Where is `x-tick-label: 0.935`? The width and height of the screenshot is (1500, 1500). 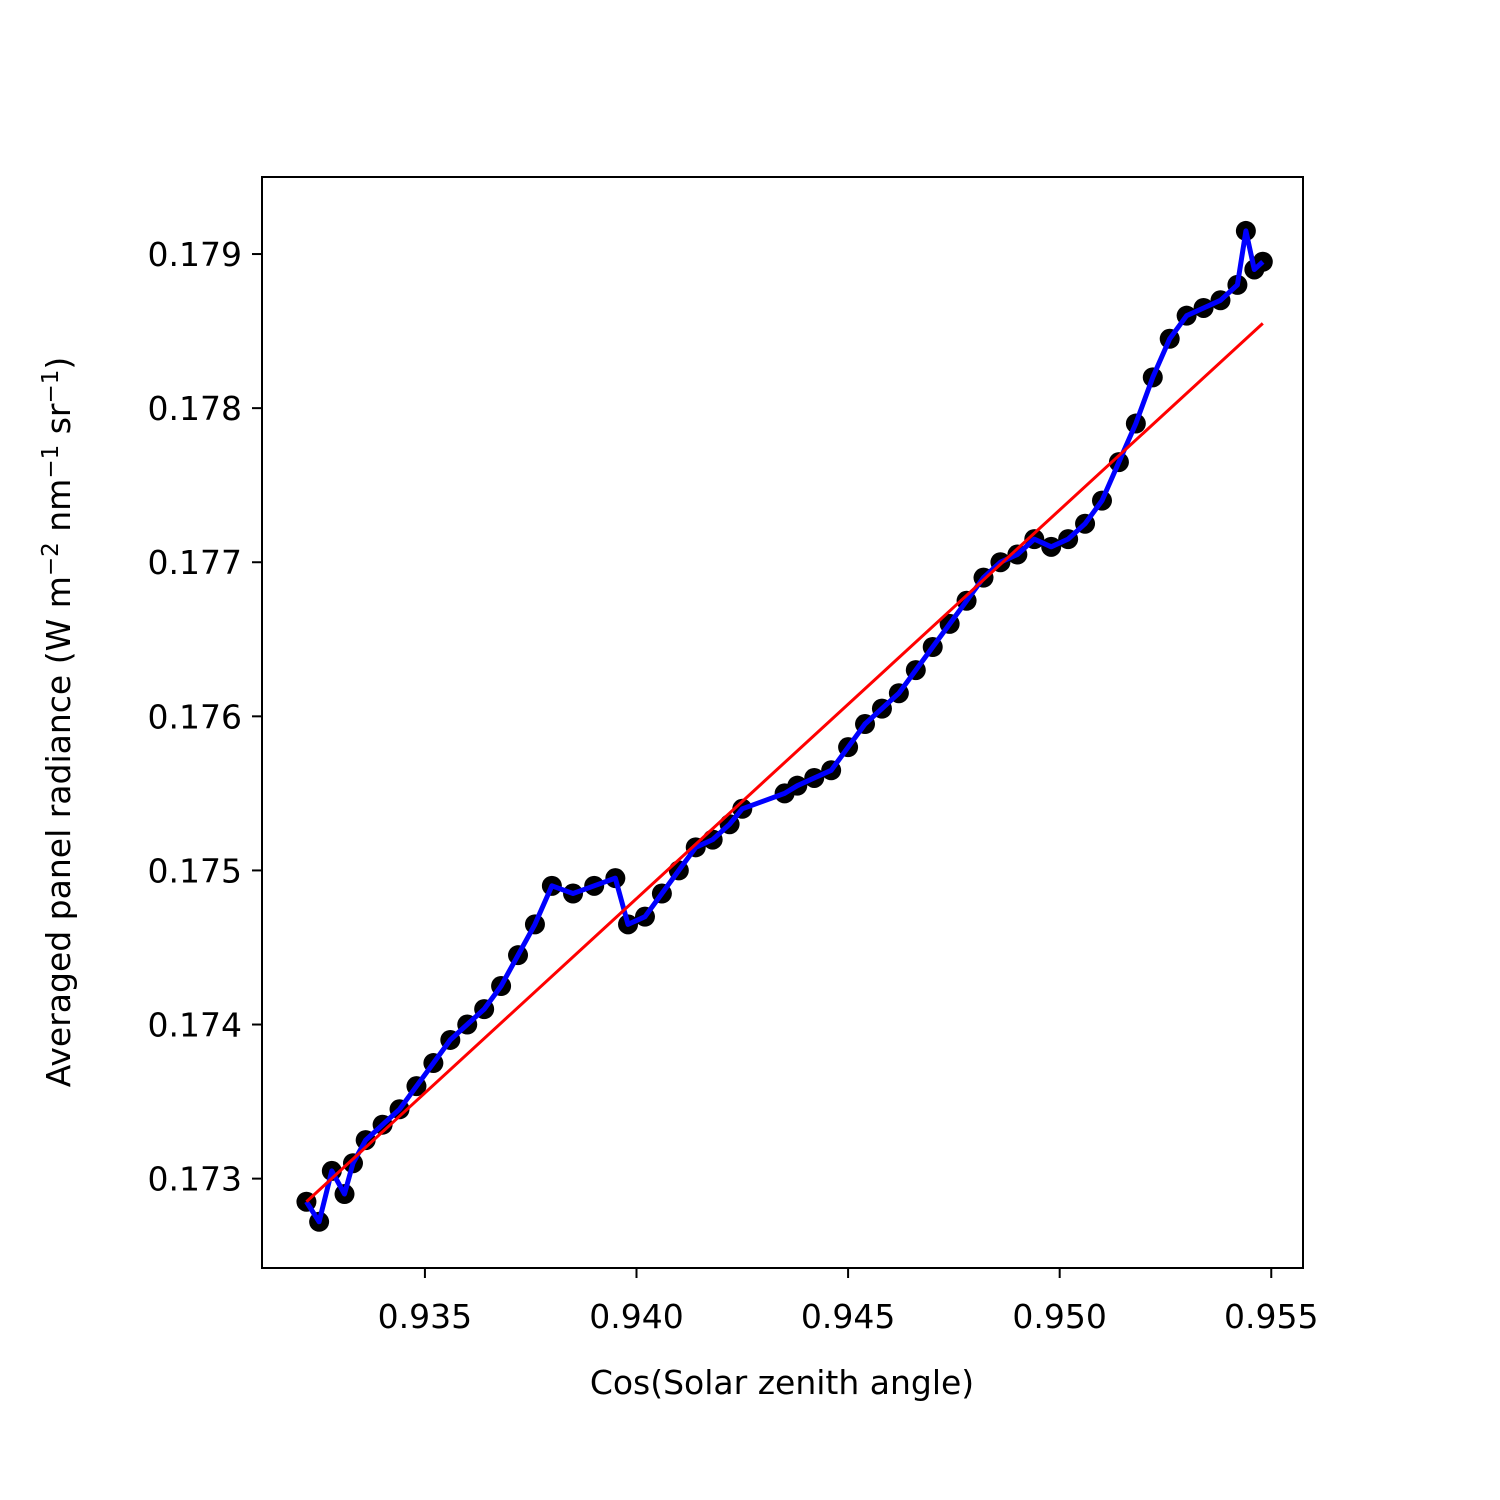
x-tick-label: 0.935 is located at coordinates (425, 1316).